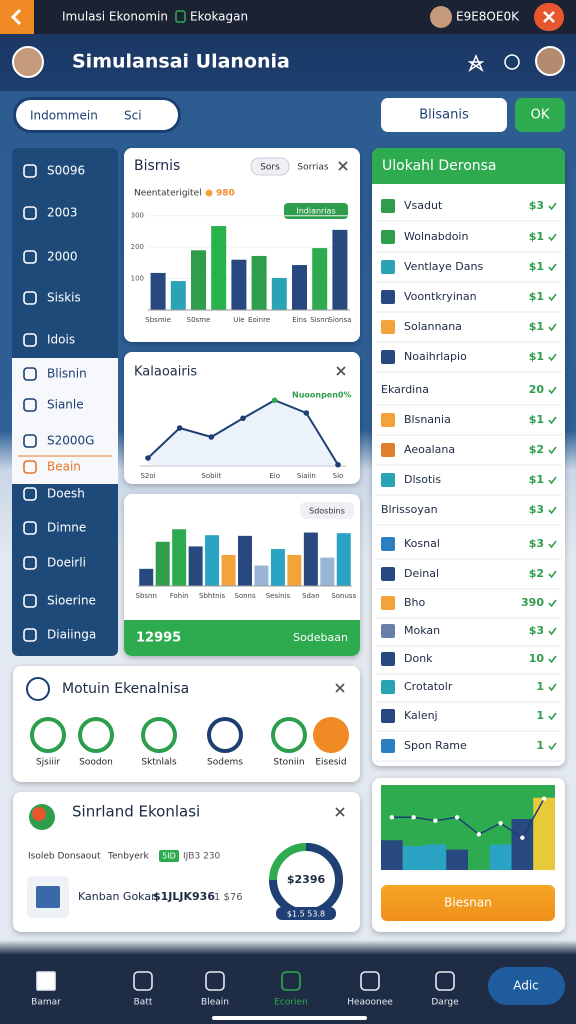  I want to click on sidebar-item: Dimne, so click(66, 528).